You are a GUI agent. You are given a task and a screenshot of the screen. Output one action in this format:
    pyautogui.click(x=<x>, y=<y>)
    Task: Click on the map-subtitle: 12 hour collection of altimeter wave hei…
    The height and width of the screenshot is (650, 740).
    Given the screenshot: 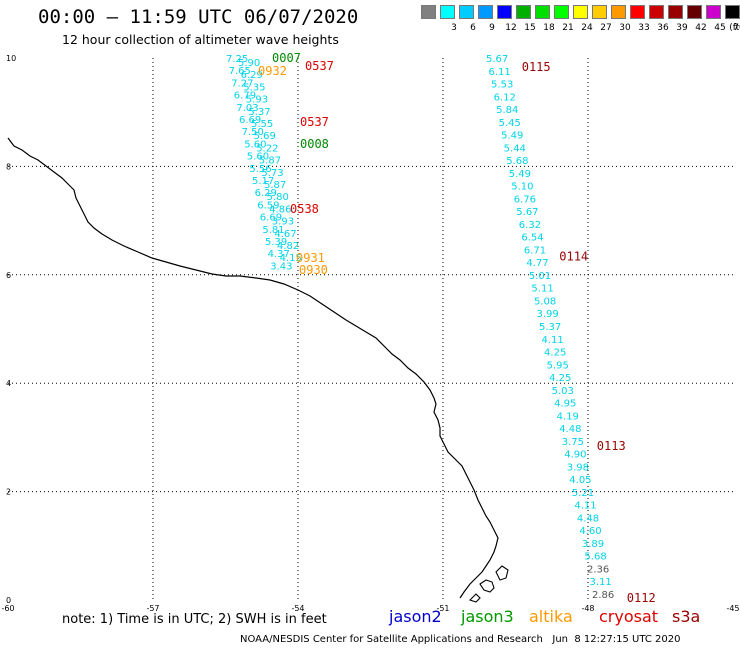 What is the action you would take?
    pyautogui.click(x=200, y=39)
    